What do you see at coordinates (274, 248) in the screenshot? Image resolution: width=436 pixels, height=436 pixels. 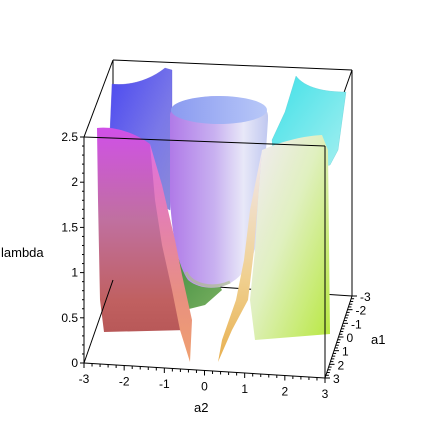 I see `surface-front-right-sheet` at bounding box center [274, 248].